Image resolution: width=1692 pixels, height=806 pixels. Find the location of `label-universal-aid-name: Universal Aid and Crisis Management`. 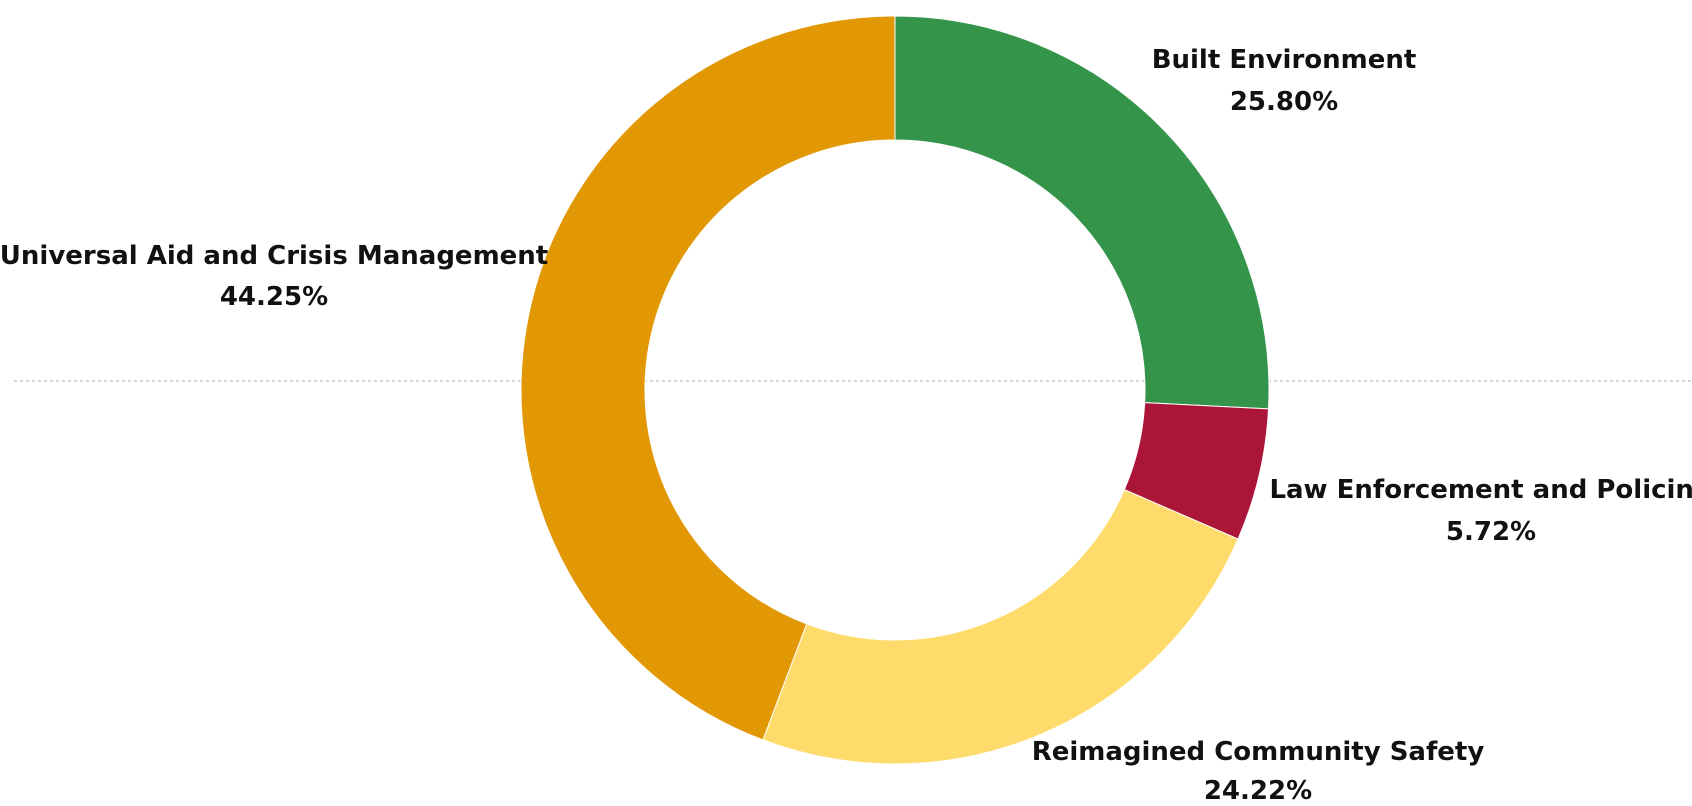

label-universal-aid-name: Universal Aid and Crisis Management is located at coordinates (274, 256).